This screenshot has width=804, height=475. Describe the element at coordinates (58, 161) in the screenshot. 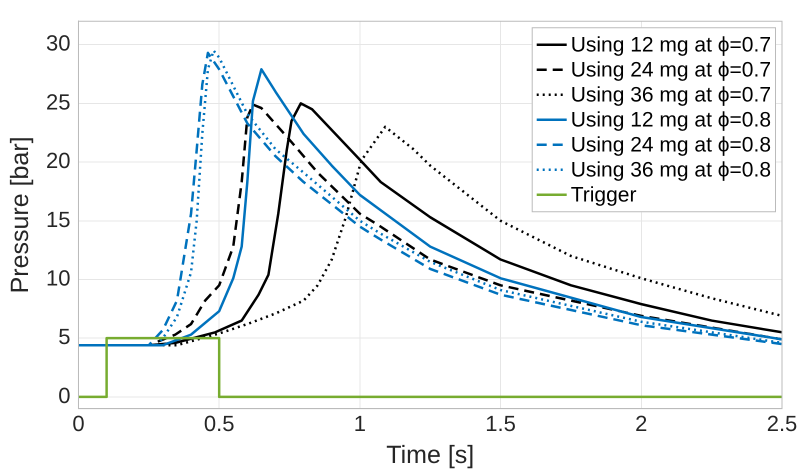

I see `y-tick-label: 20` at that location.